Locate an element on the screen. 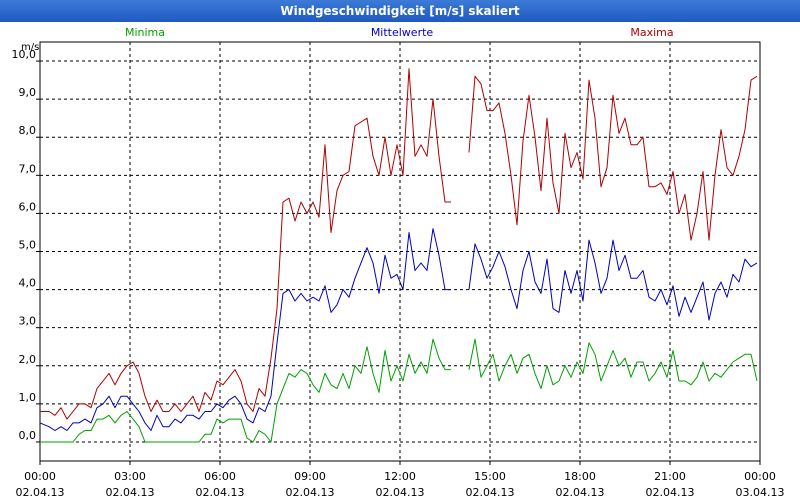 The image size is (800, 500). x-tick-time: 06:00 is located at coordinates (220, 476).